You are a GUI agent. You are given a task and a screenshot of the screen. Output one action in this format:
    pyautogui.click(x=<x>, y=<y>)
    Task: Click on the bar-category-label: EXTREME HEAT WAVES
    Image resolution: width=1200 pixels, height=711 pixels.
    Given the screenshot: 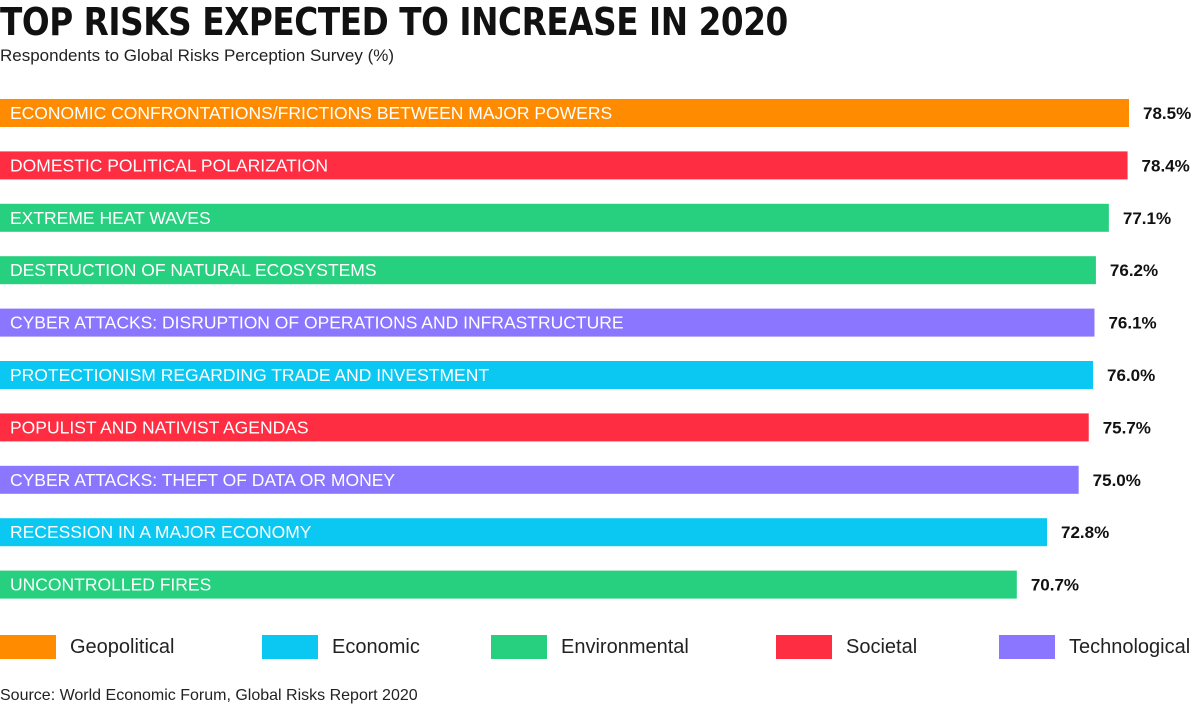 What is the action you would take?
    pyautogui.click(x=110, y=218)
    